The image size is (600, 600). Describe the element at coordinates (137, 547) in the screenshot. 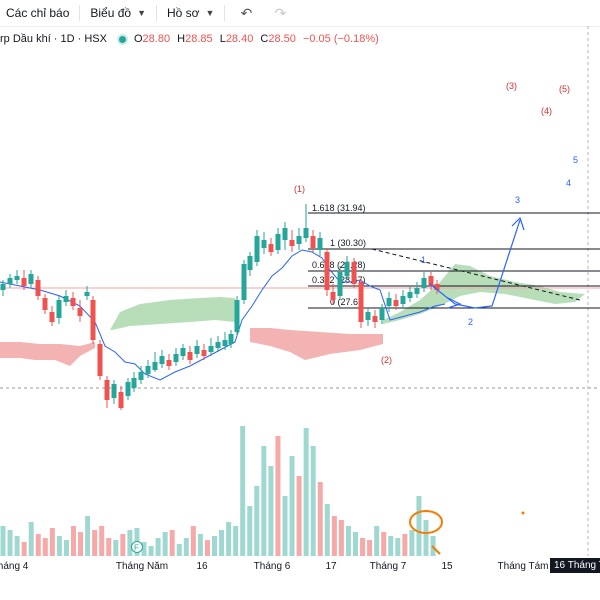

I see `dividend-marker-icon` at that location.